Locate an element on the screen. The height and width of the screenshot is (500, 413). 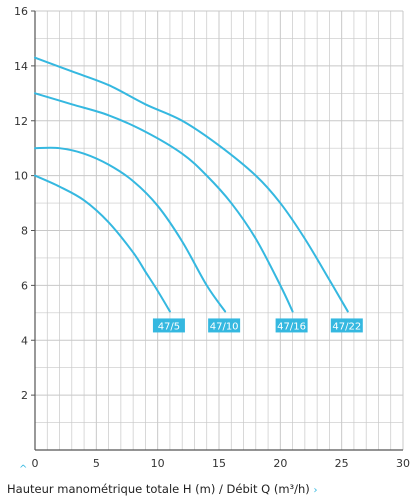
x-tick-label: 30 is located at coordinates (403, 463).